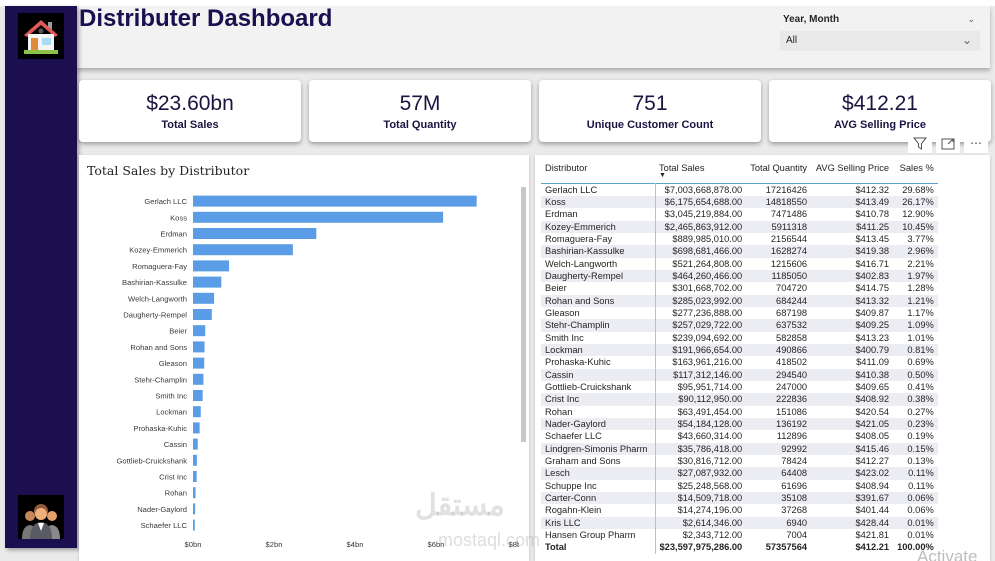 This screenshot has width=995, height=561. What do you see at coordinates (872, 498) in the screenshot?
I see `cell-avg-price: $391.67` at bounding box center [872, 498].